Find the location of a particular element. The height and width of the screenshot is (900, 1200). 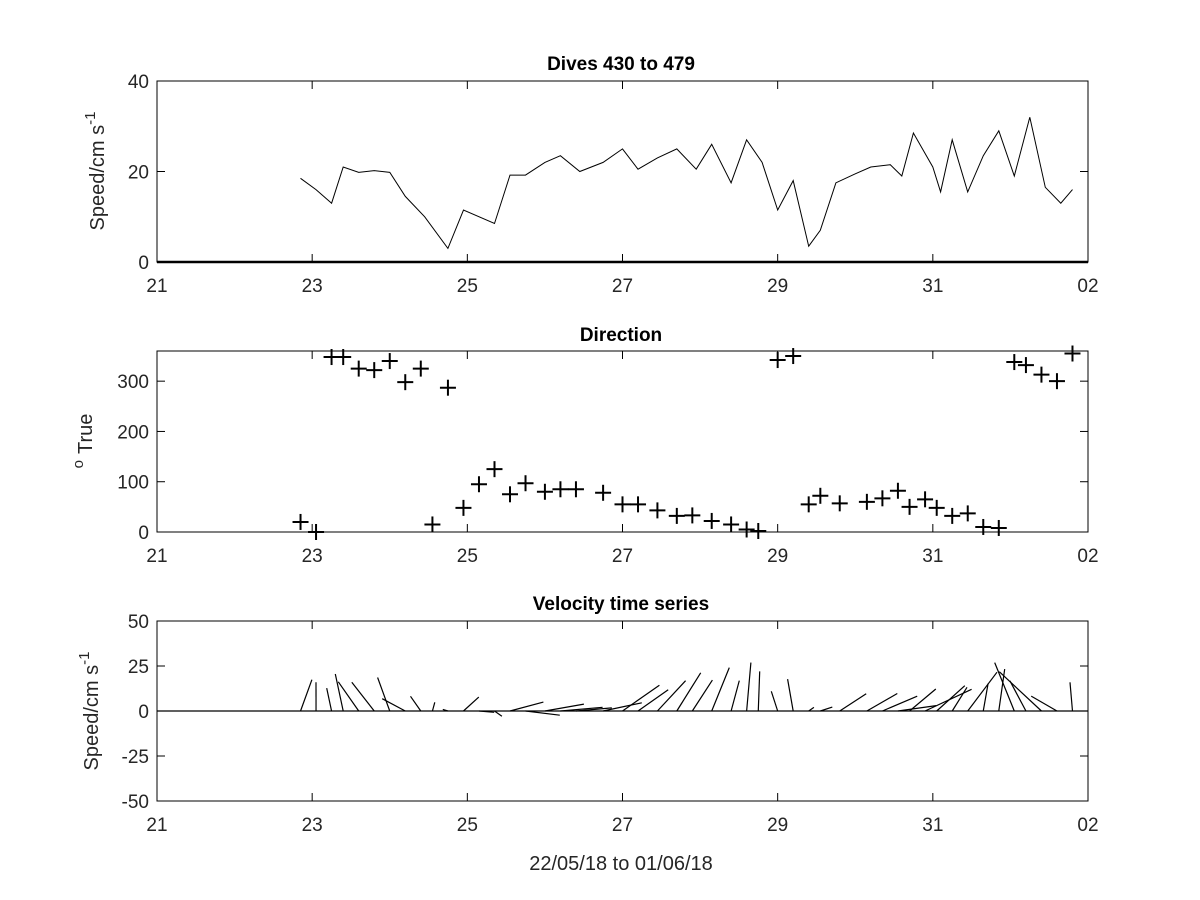

velocity-y-tick-label: 50 is located at coordinates (138, 622).